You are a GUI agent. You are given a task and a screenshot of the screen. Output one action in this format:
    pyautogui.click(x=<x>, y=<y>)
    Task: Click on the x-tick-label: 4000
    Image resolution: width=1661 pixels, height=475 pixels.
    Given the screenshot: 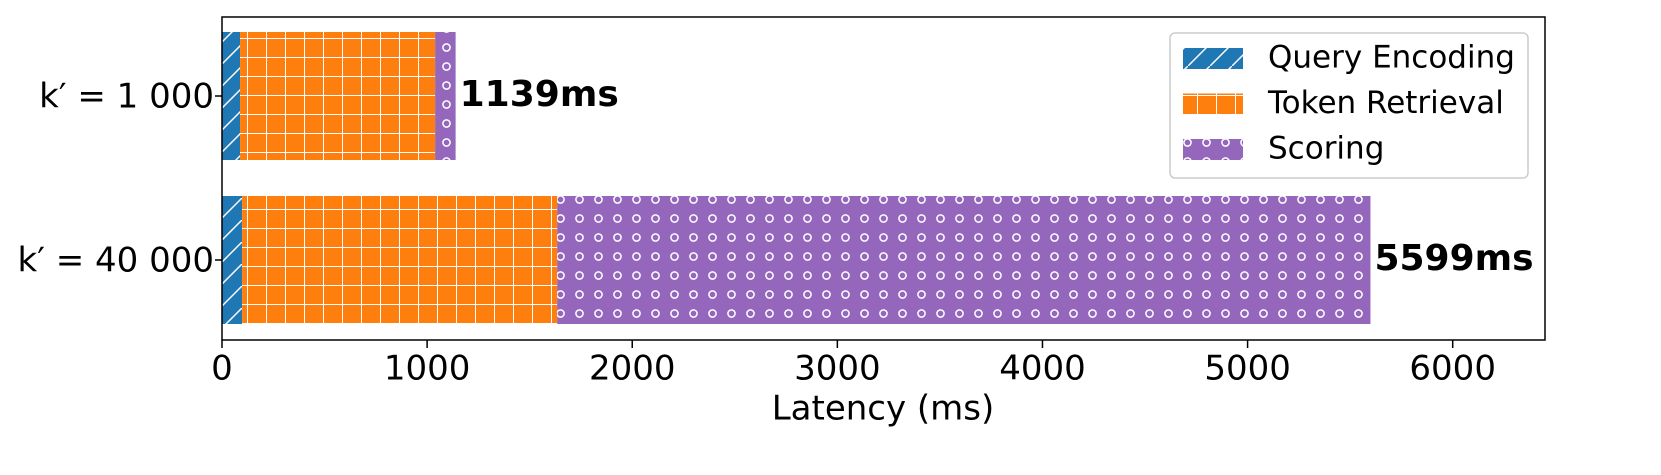 What is the action you would take?
    pyautogui.click(x=1042, y=369)
    